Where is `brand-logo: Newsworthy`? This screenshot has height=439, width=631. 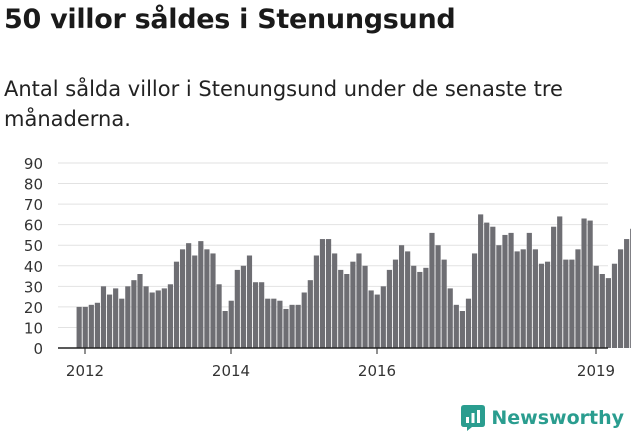 brand-logo: Newsworthy is located at coordinates (542, 418).